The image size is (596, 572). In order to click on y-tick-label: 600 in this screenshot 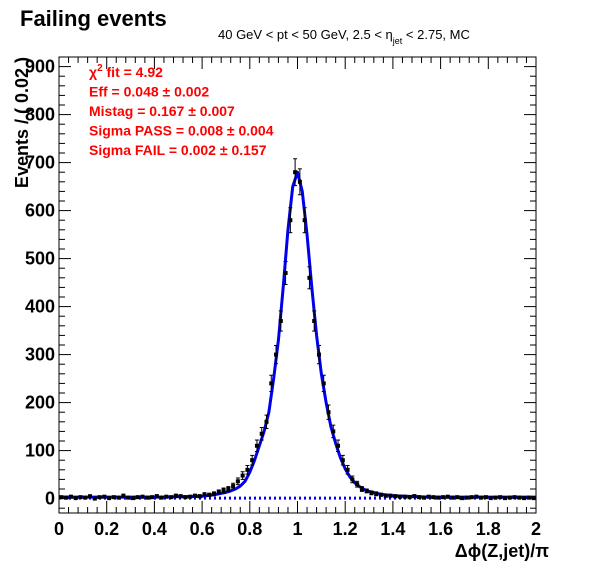, I will do `click(40, 211)`.